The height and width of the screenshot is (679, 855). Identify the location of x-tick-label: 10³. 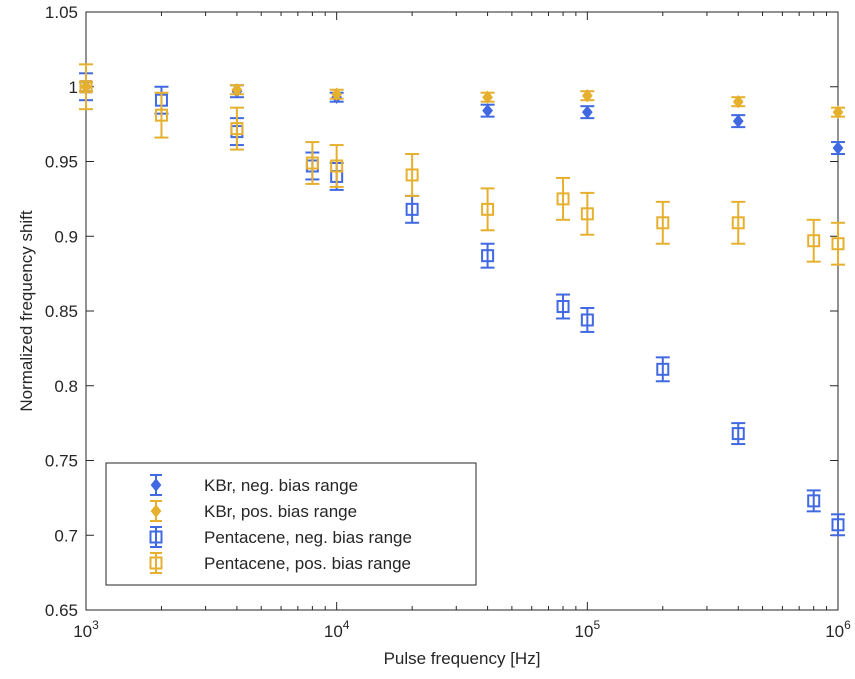
(86, 629).